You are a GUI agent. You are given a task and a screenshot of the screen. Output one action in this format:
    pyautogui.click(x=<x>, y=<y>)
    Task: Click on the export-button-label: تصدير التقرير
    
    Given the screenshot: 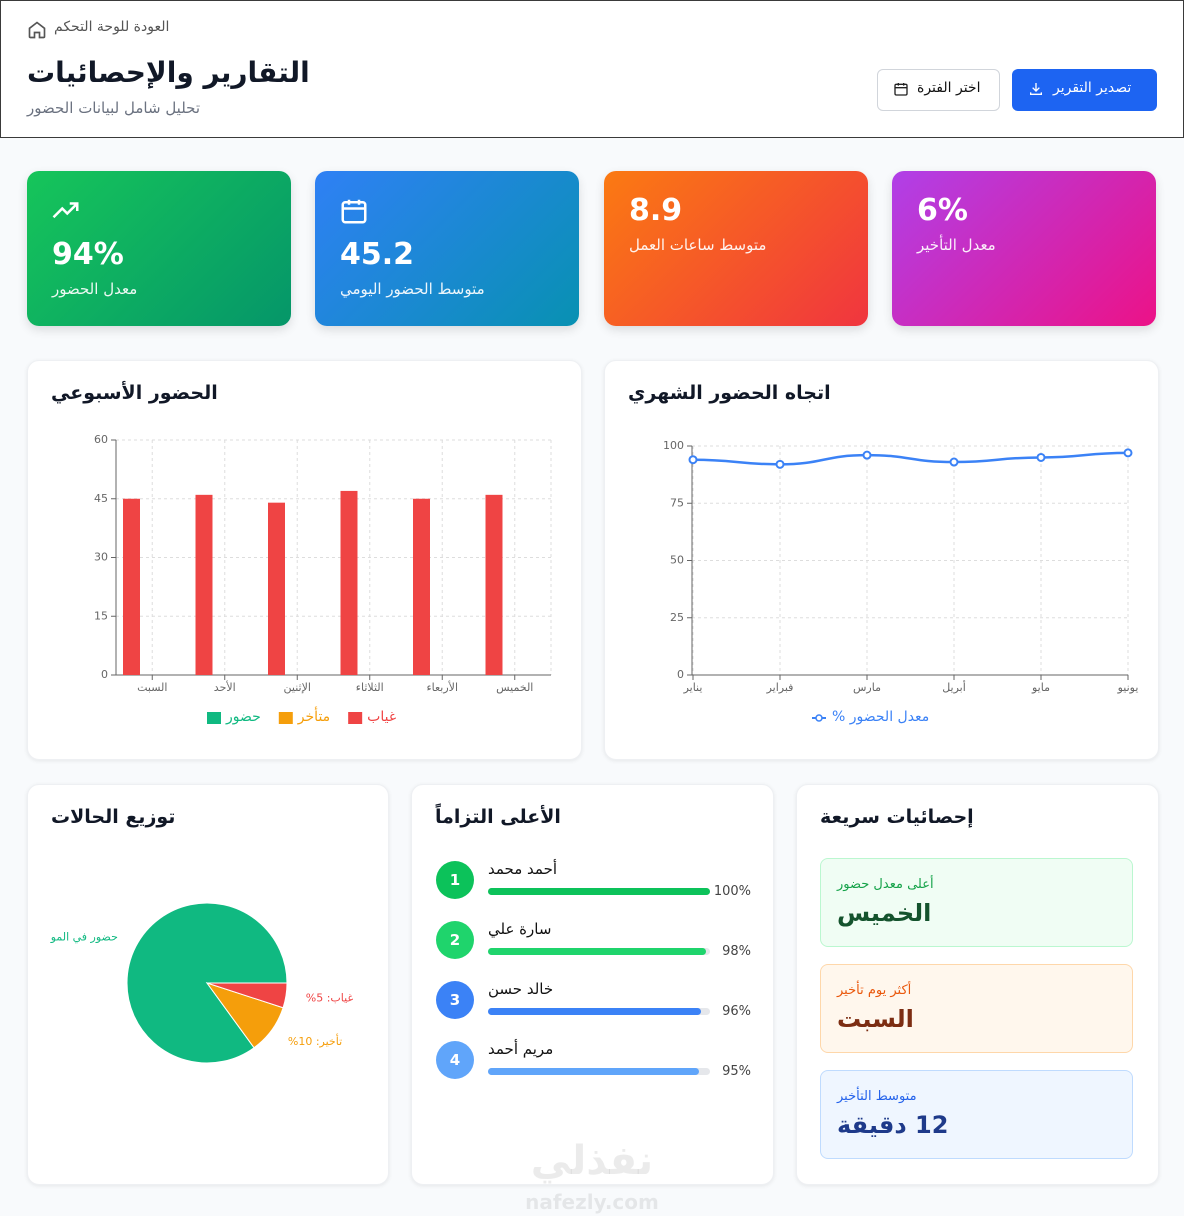 What is the action you would take?
    pyautogui.click(x=1092, y=88)
    